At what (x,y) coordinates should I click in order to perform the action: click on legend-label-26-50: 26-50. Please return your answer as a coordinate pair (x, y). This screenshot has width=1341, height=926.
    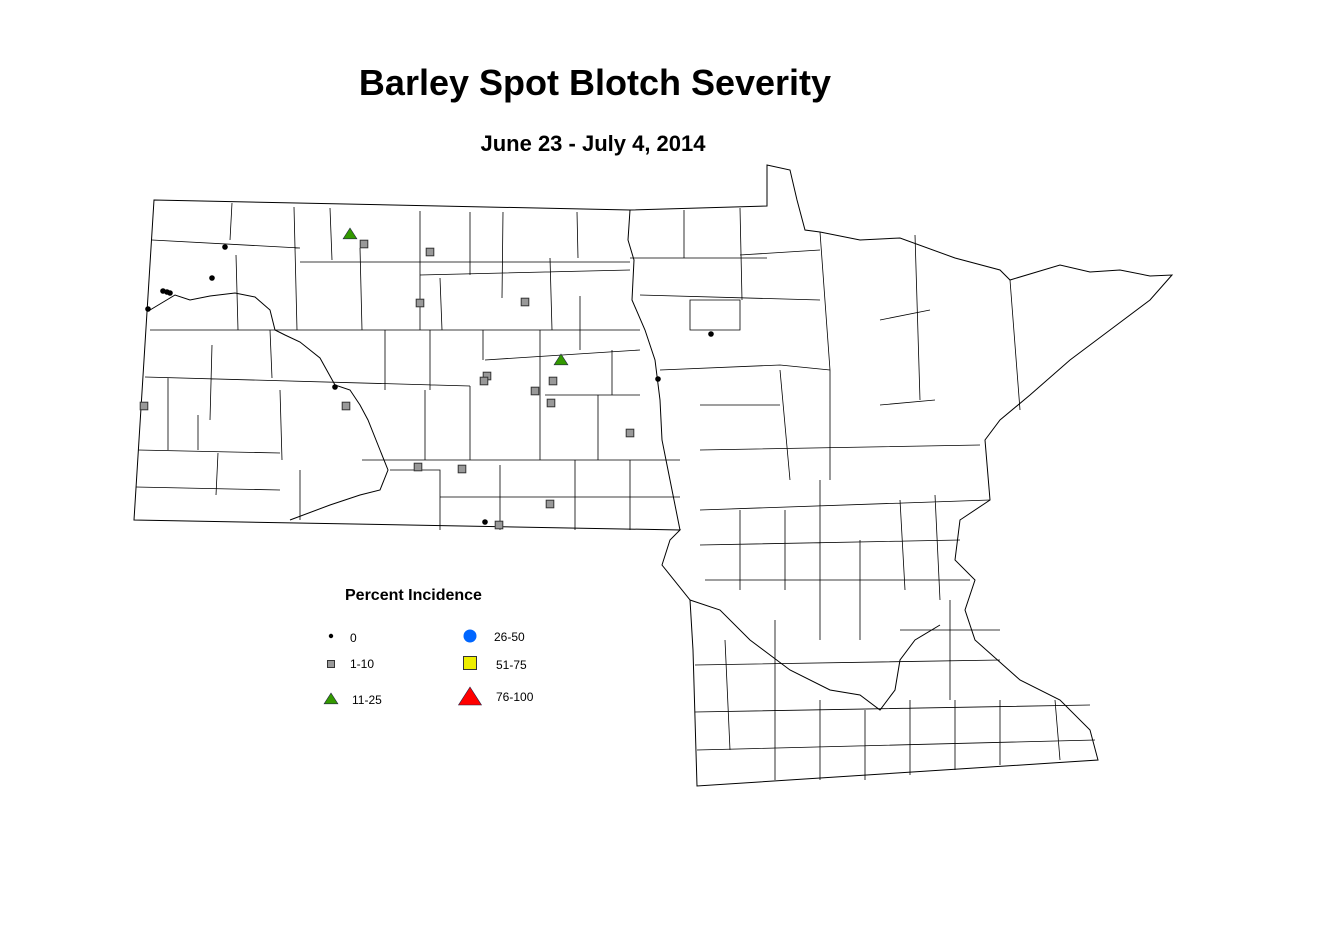
    Looking at the image, I should click on (509, 637).